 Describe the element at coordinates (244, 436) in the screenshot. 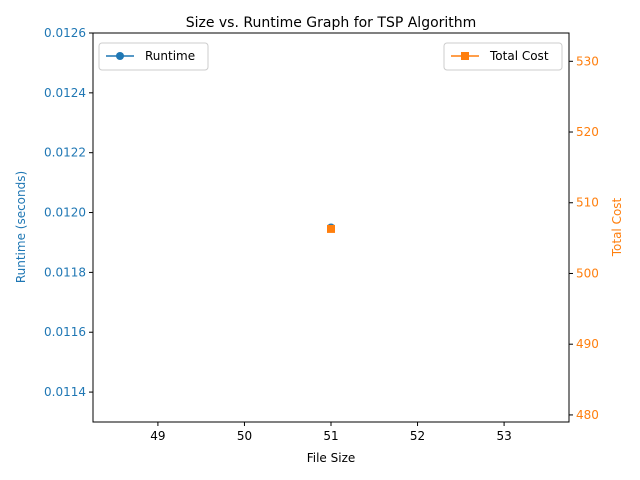

I see `x-tick-label: 50` at that location.